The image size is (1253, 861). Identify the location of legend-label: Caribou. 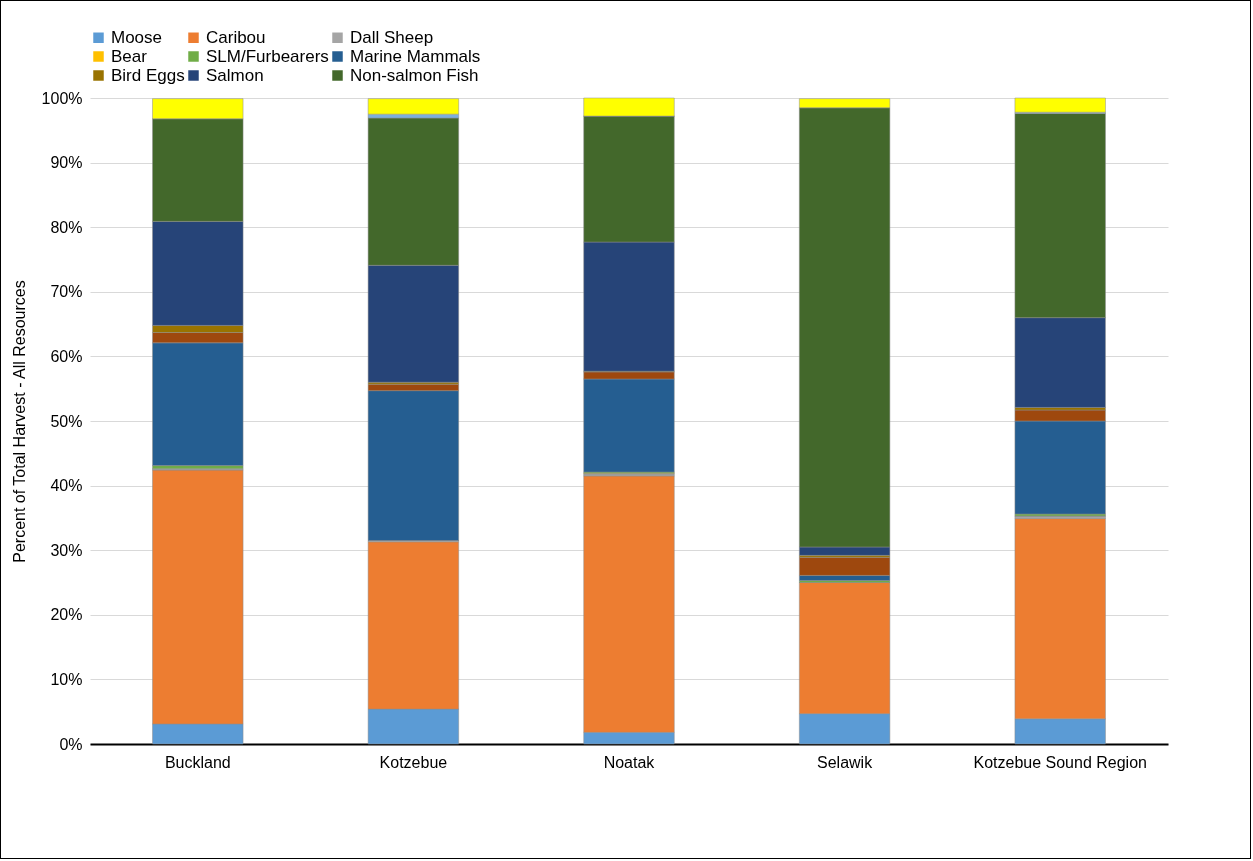
(236, 37).